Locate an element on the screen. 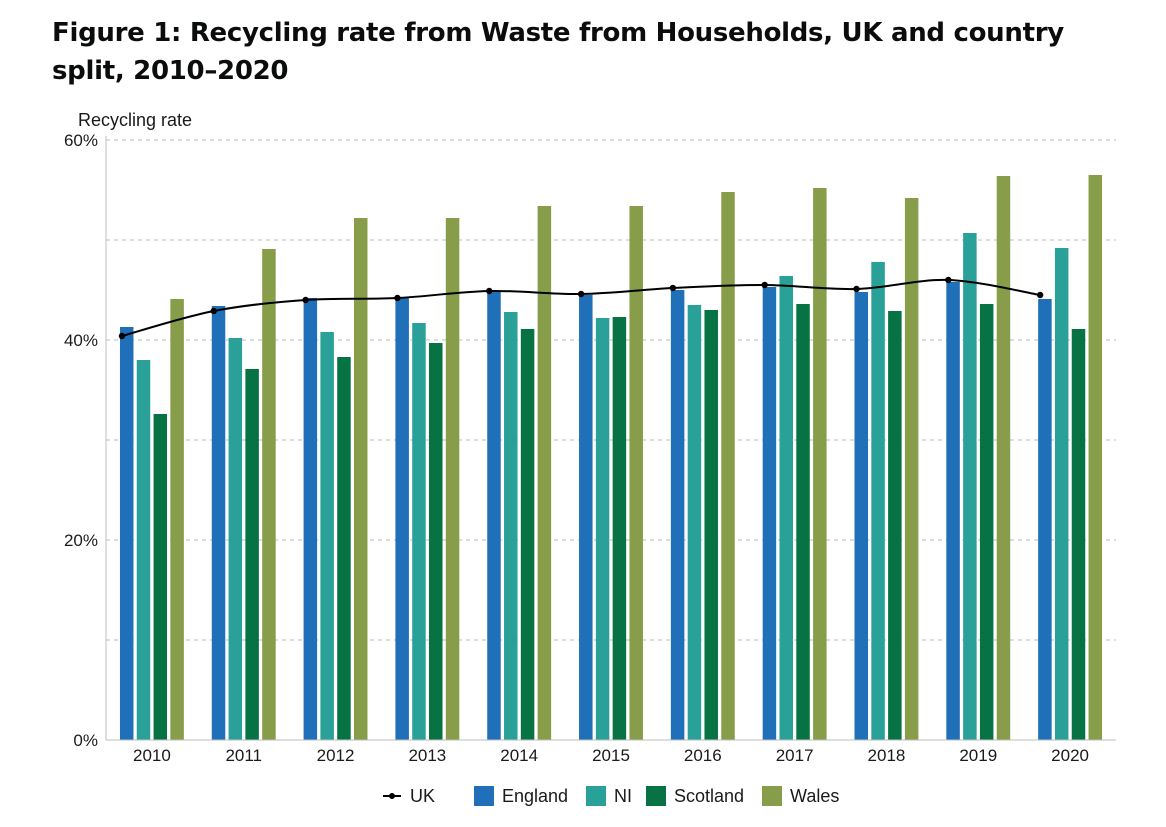  bar-england-2018 is located at coordinates (861, 516).